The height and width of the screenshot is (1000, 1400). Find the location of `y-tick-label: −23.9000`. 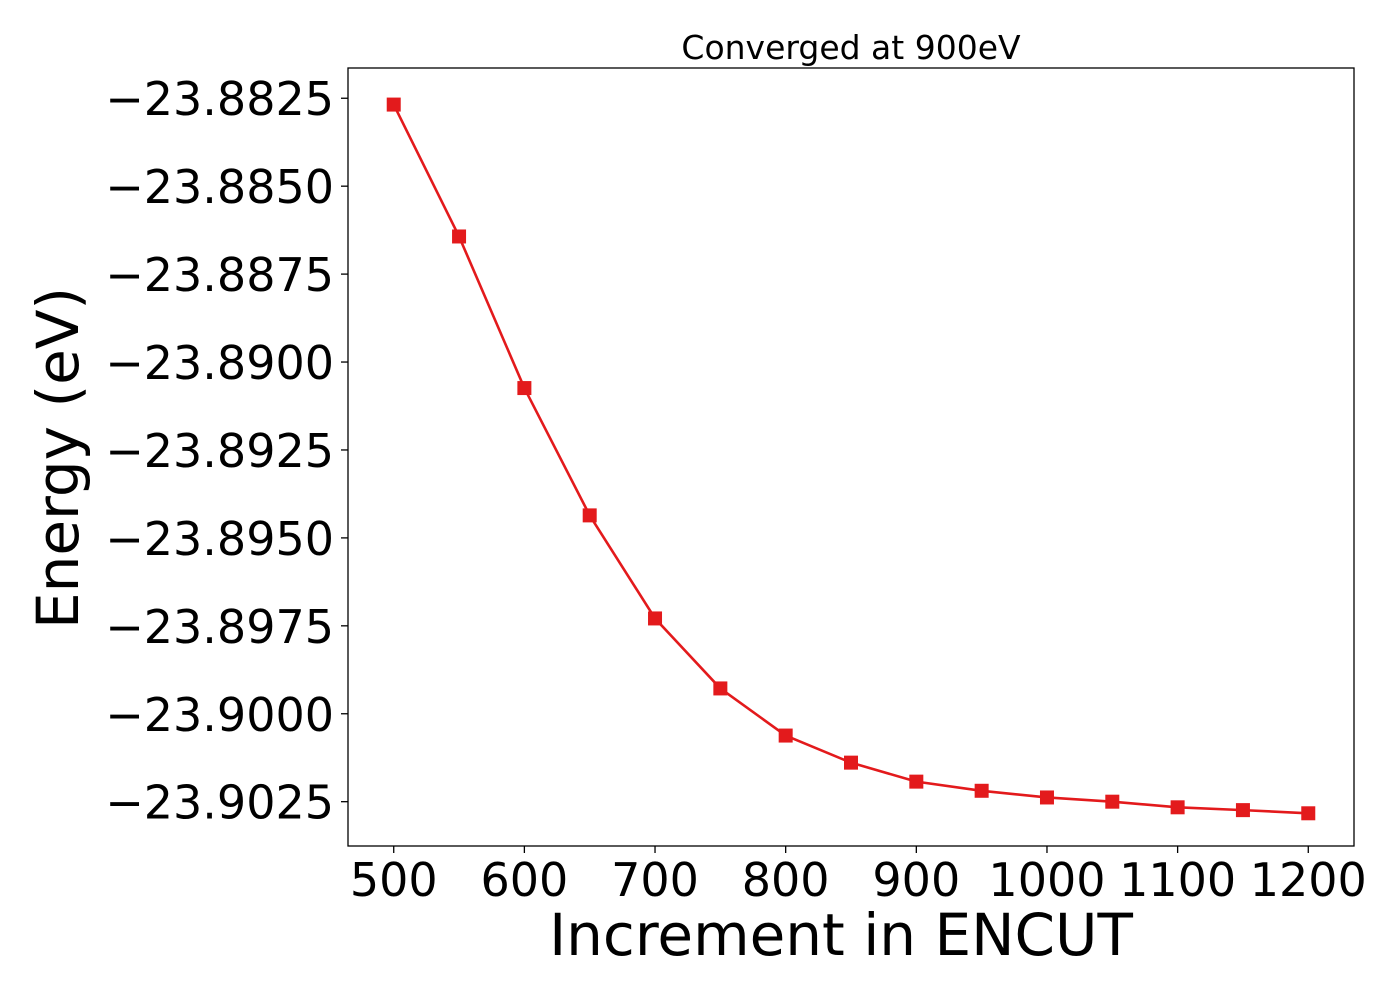

y-tick-label: −23.9000 is located at coordinates (219, 715).